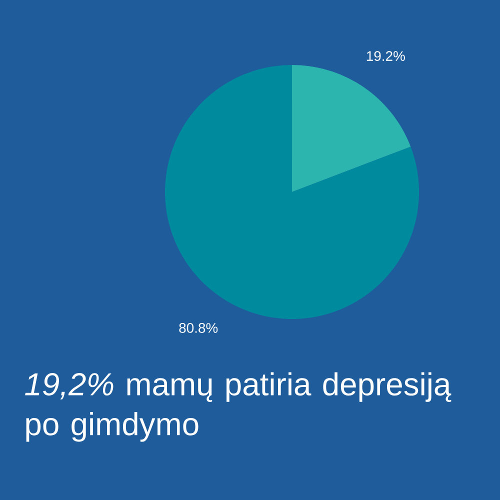 This screenshot has height=500, width=500. What do you see at coordinates (385, 56) in the screenshot?
I see `data-label: 19.2%` at bounding box center [385, 56].